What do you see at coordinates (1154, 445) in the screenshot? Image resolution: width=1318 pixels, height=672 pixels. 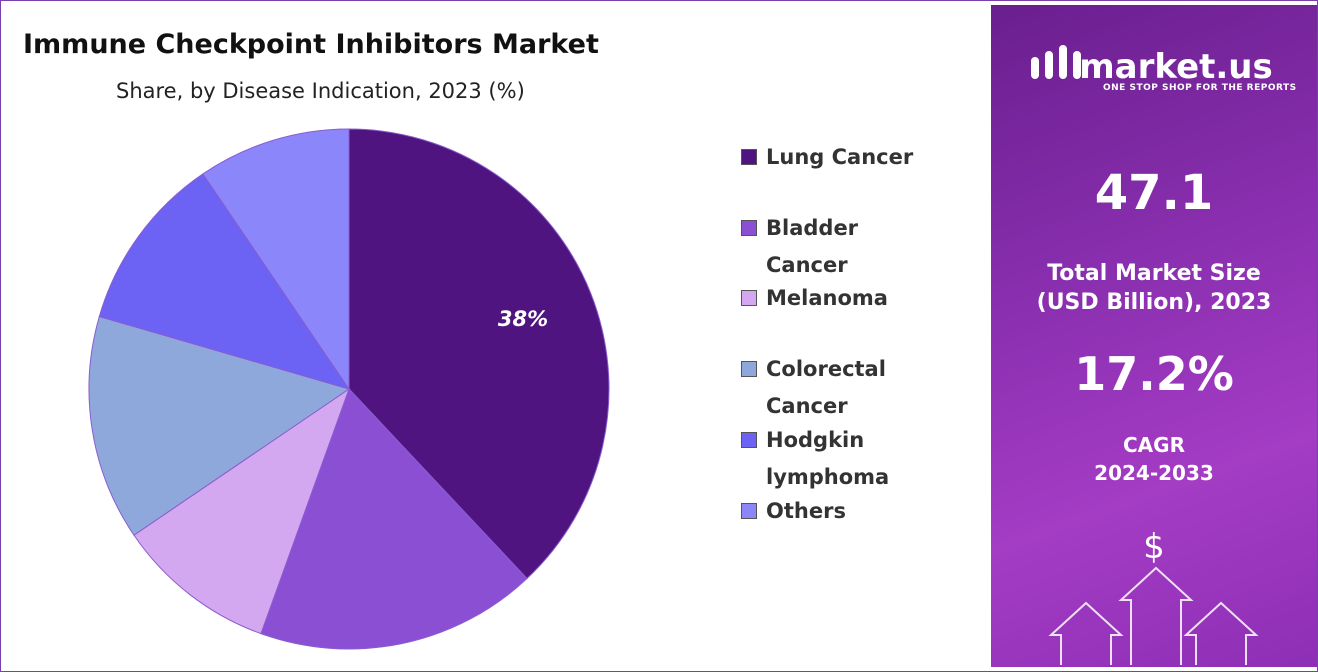 I see `cagr-label: CAGR` at bounding box center [1154, 445].